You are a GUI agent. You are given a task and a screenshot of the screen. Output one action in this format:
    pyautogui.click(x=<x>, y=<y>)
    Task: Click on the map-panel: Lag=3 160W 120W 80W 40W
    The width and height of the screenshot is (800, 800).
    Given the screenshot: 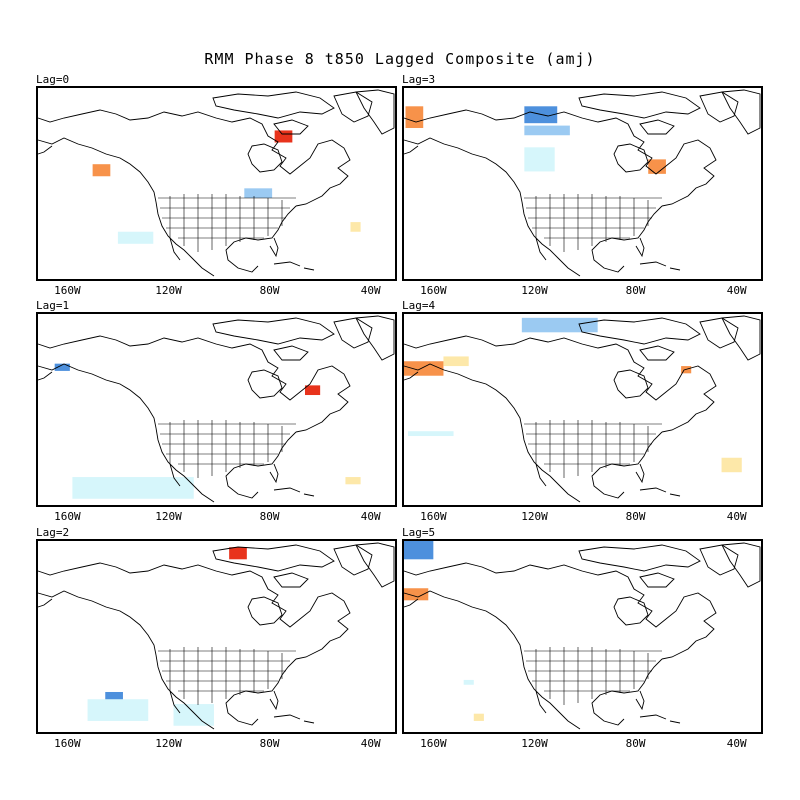 What is the action you would take?
    pyautogui.click(x=582, y=185)
    